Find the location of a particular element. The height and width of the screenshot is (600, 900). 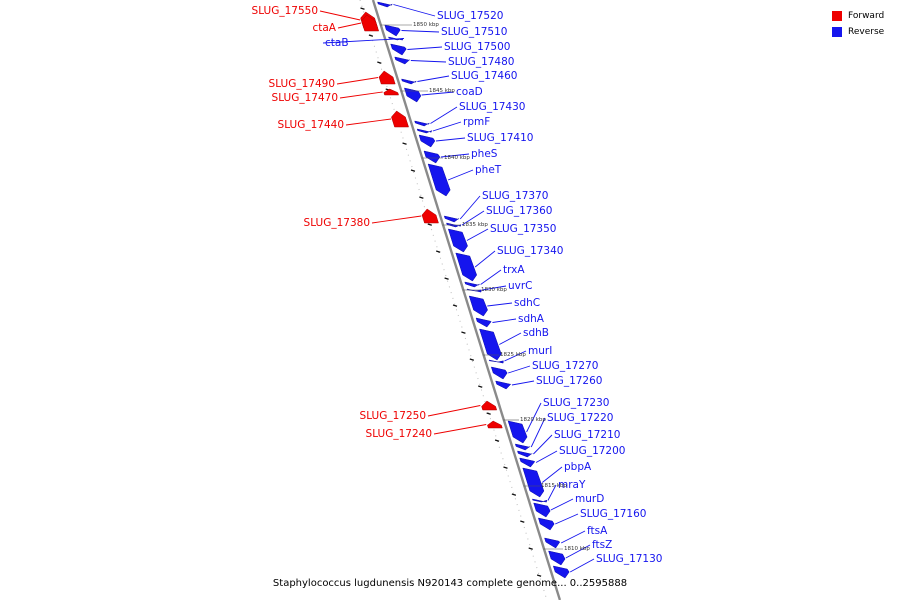

SLUG_17340-feature is located at coordinates (466, 267).